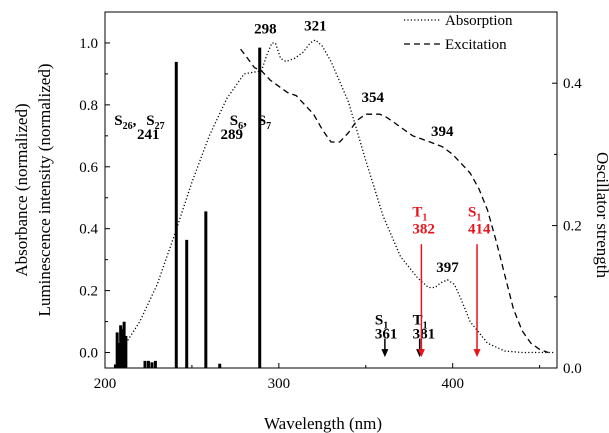 This screenshot has height=433, width=609. What do you see at coordinates (88, 354) in the screenshot?
I see `y-left-tick-label: 0.0` at bounding box center [88, 354].